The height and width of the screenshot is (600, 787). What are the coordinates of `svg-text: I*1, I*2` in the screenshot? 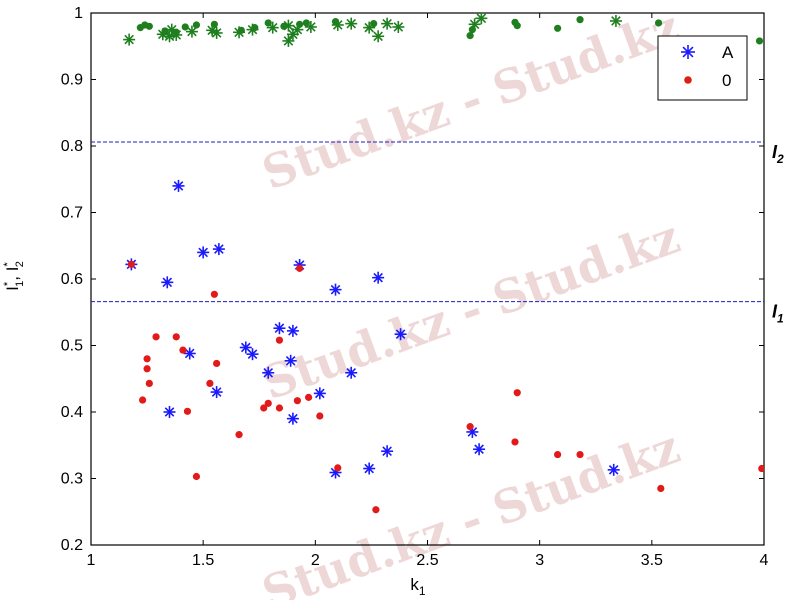 It's located at (14, 276).